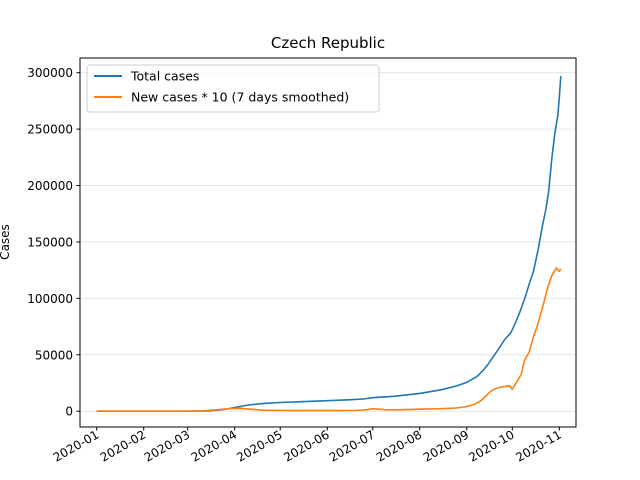 The height and width of the screenshot is (480, 640). What do you see at coordinates (538, 445) in the screenshot?
I see `x-tick-label: 2020-11` at bounding box center [538, 445].